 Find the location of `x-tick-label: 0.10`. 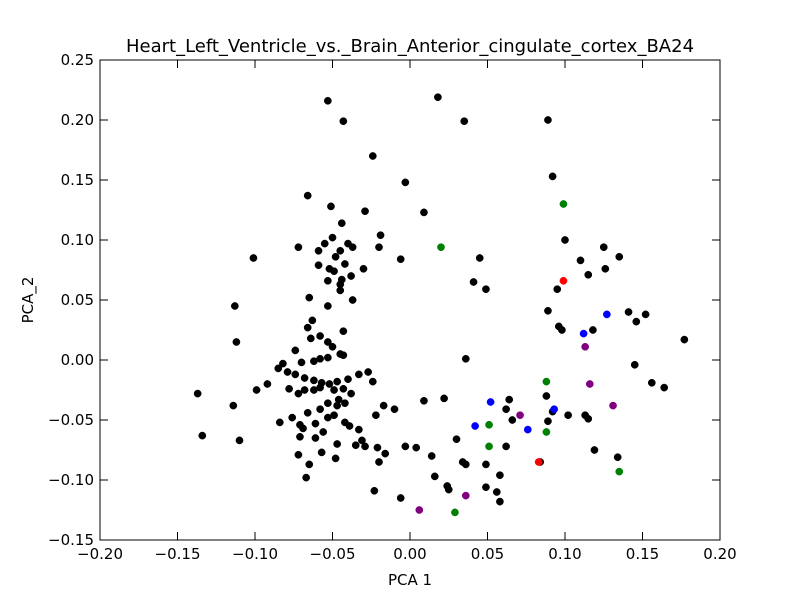

x-tick-label: 0.10 is located at coordinates (564, 554).